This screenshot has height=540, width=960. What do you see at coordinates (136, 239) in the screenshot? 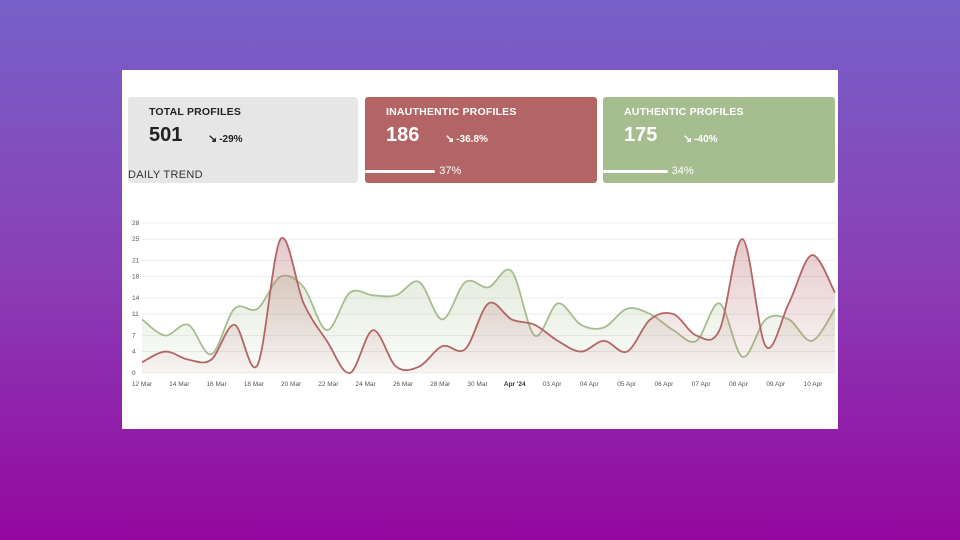
I see `y-tick-label: 25` at bounding box center [136, 239].